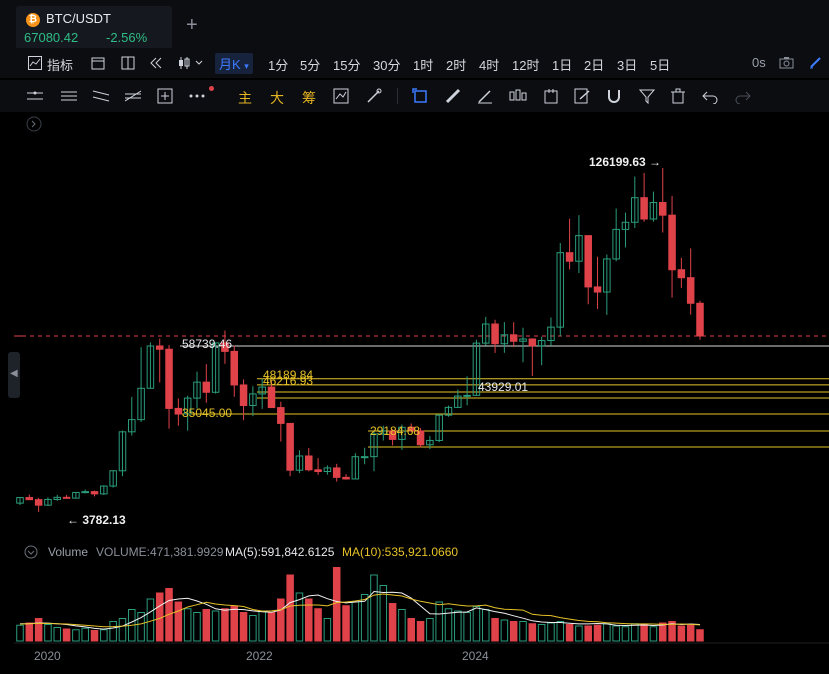 This screenshot has width=829, height=674. Describe the element at coordinates (816, 62) in the screenshot. I see `pencil-icon` at that location.